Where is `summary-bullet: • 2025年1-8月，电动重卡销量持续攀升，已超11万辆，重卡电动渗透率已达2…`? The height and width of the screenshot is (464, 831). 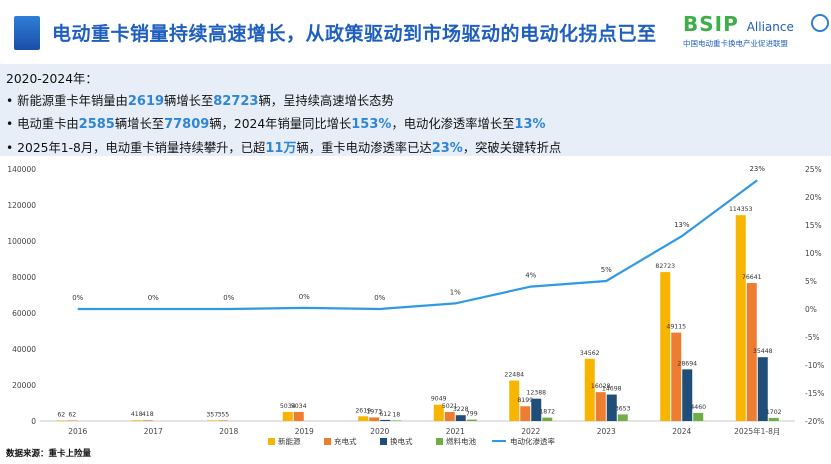 summary-bullet: • 2025年1-8月，电动重卡销量持续攀升，已超11万辆，重卡电动渗透率已达2… is located at coordinates (283, 146).